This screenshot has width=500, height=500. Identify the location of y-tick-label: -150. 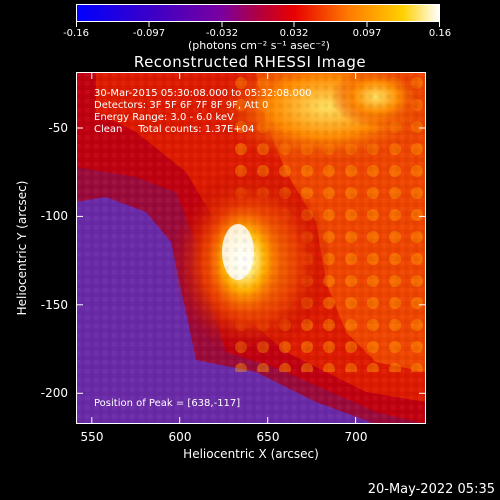
(54, 305).